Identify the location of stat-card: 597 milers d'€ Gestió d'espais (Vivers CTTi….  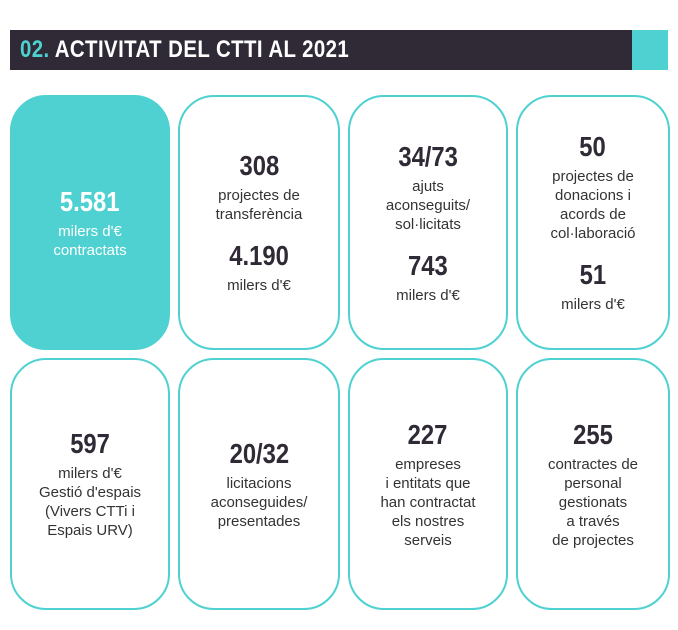
(90, 484).